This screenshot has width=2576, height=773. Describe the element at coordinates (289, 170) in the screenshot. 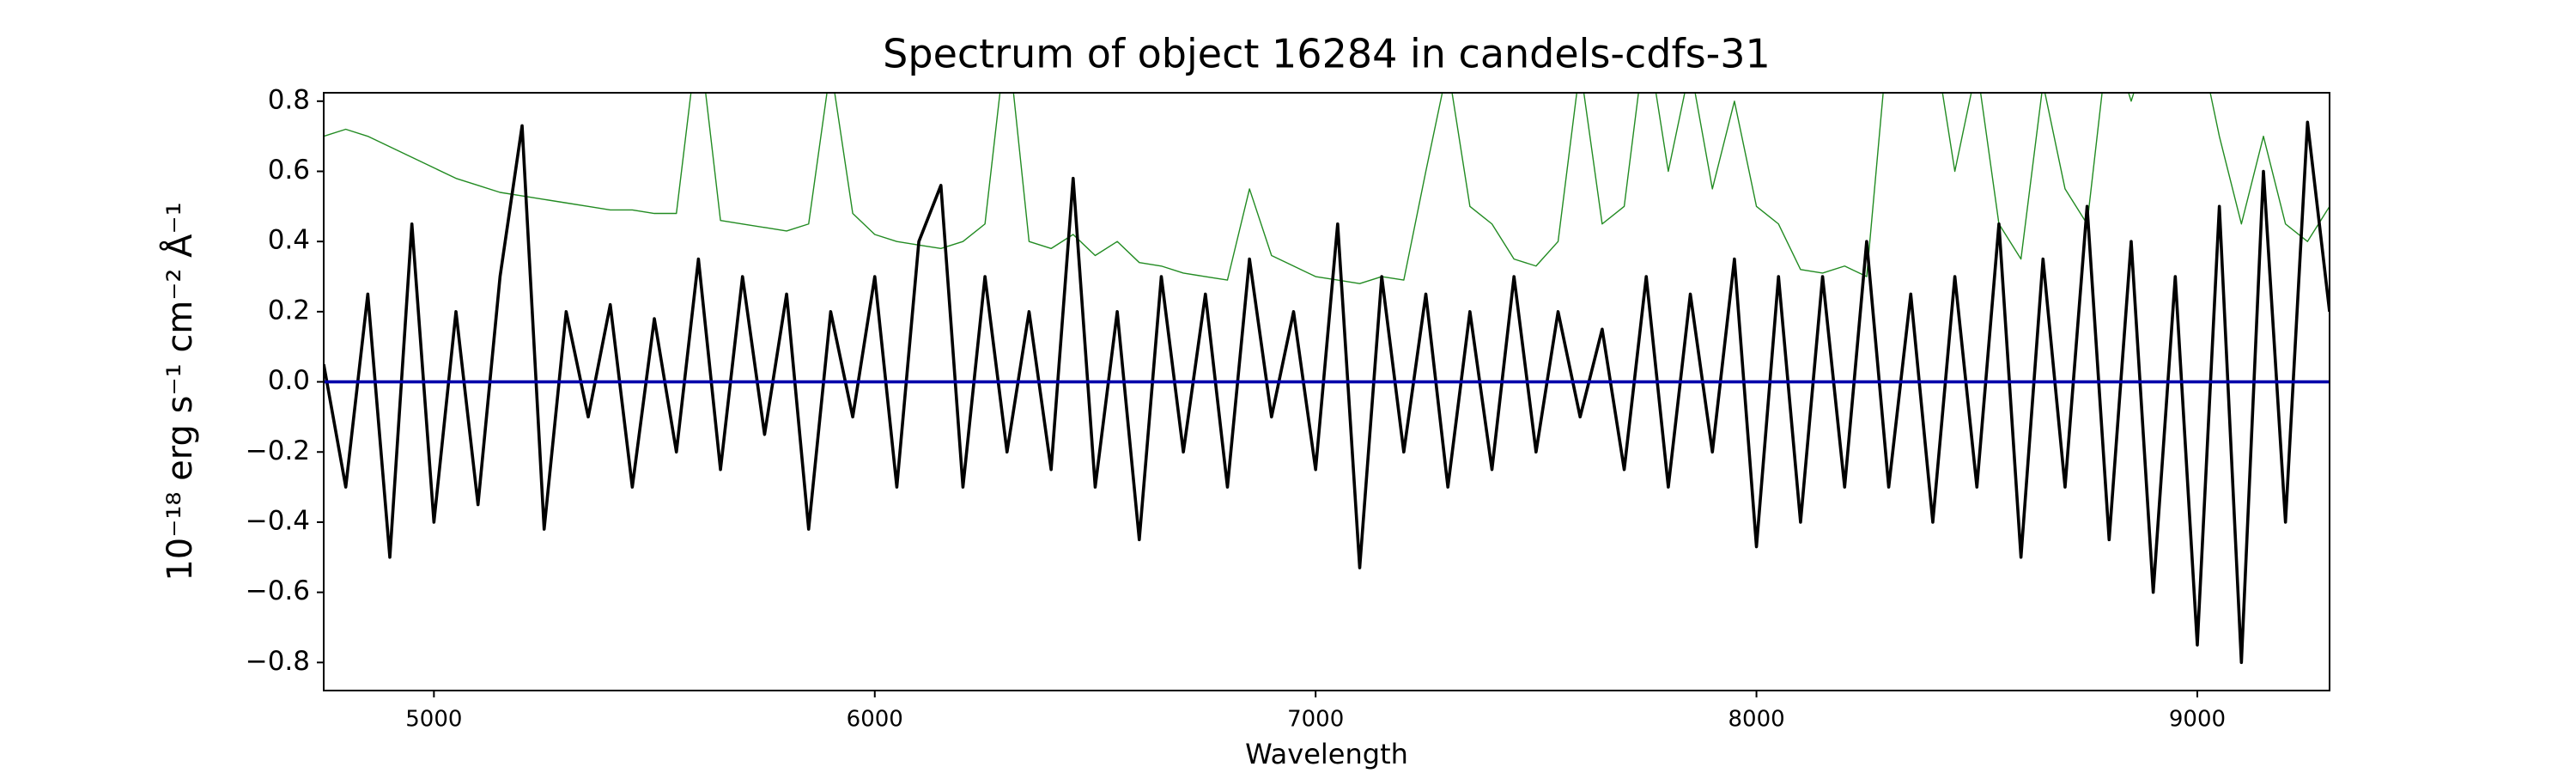

I see `y-tick-label: 0.6` at that location.